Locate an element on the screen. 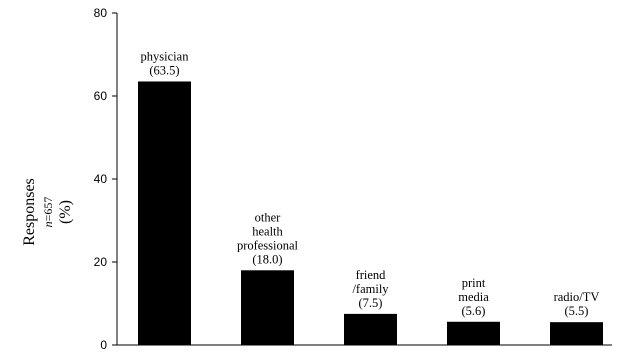 The height and width of the screenshot is (353, 625). y-axis-unit: (%) is located at coordinates (65, 212).